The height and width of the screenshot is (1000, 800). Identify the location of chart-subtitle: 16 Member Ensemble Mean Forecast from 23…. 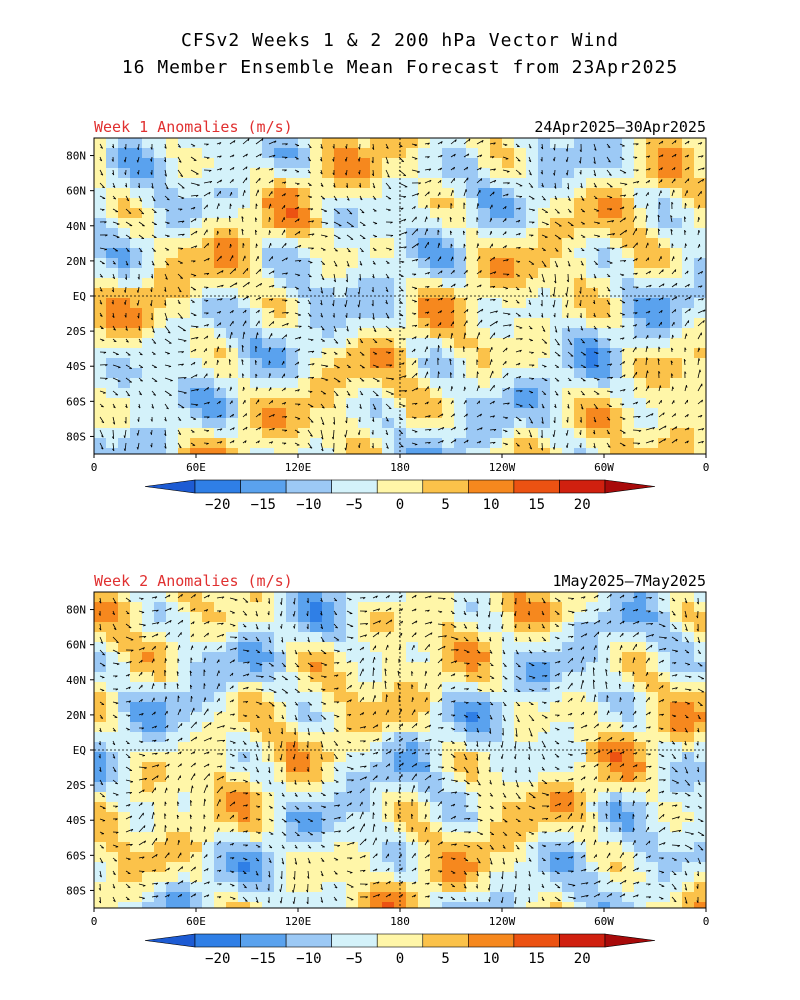
(400, 67).